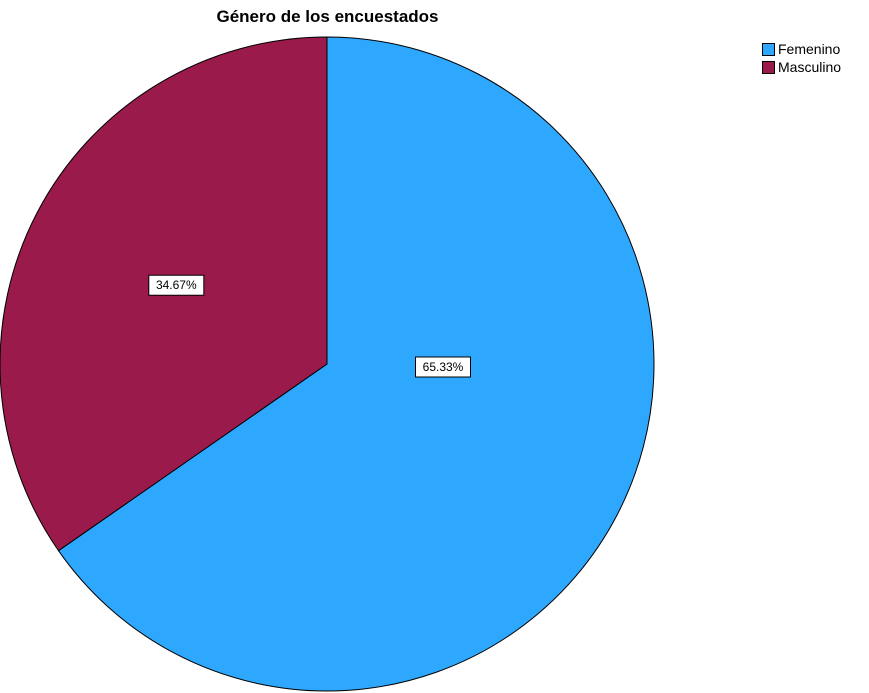 The height and width of the screenshot is (693, 869). I want to click on data-label-femenino: 65.33%, so click(443, 367).